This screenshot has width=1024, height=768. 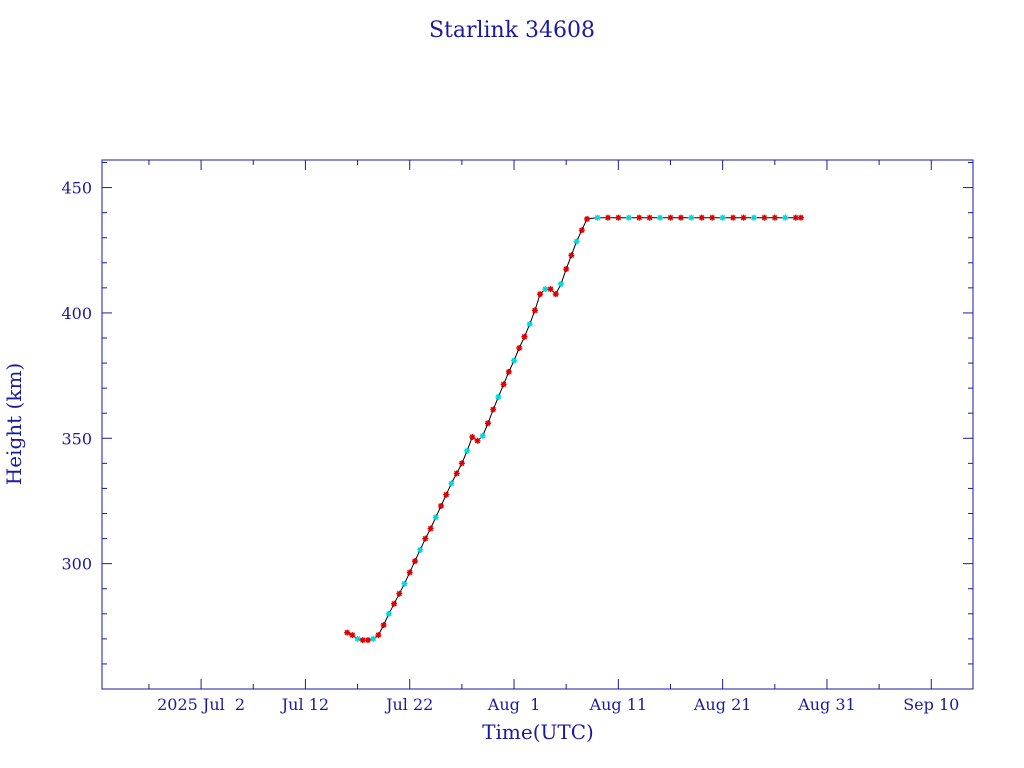 What do you see at coordinates (76, 438) in the screenshot?
I see `y-tick-label: 350` at bounding box center [76, 438].